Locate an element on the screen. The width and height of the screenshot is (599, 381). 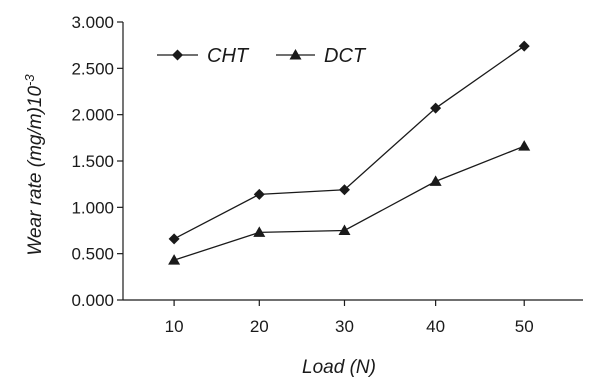
y-tick-label: 1.500 is located at coordinates (92, 161).